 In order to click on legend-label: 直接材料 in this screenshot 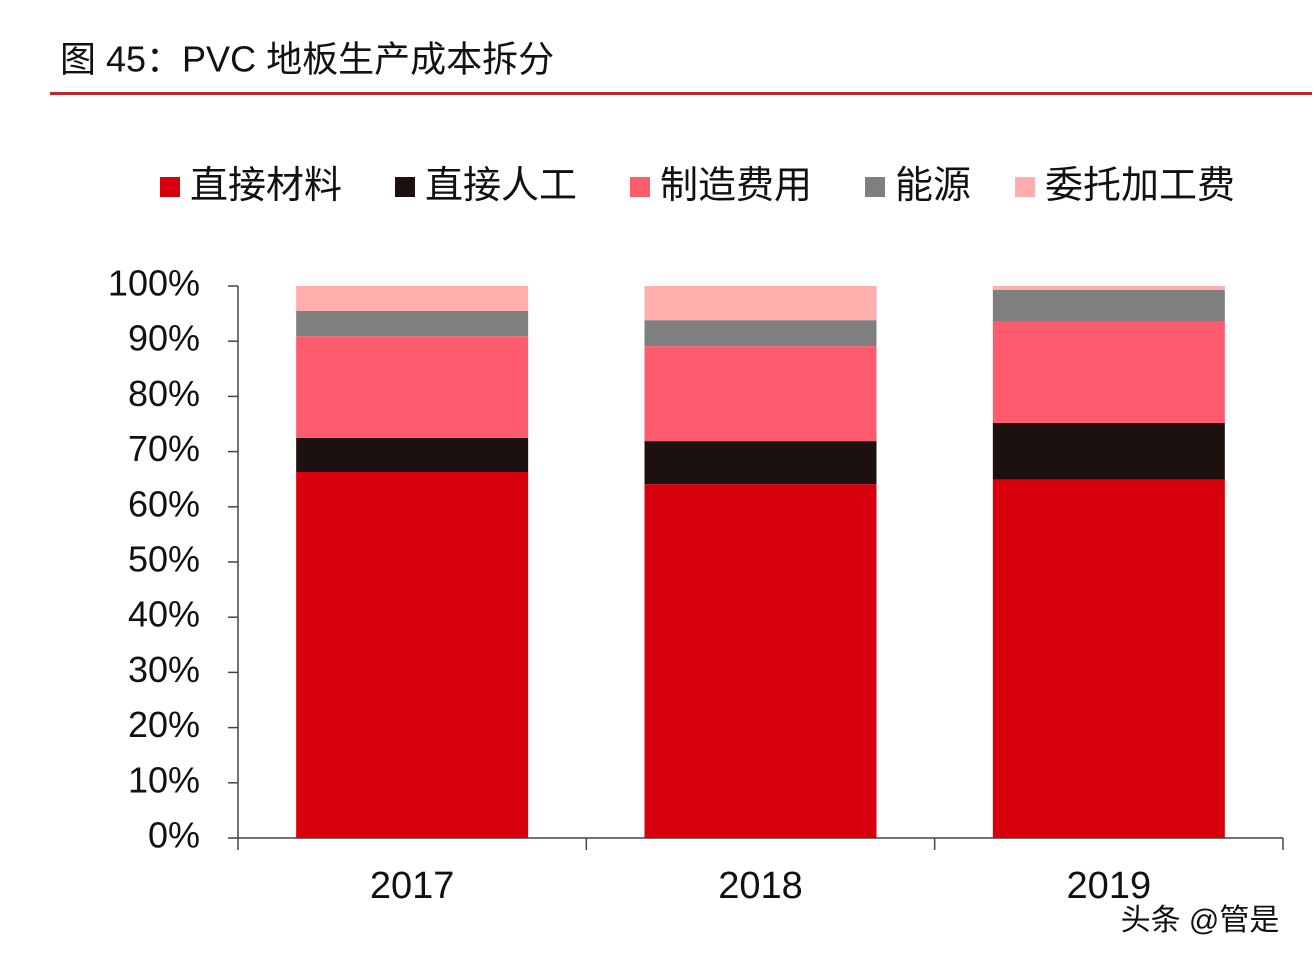, I will do `click(266, 186)`.